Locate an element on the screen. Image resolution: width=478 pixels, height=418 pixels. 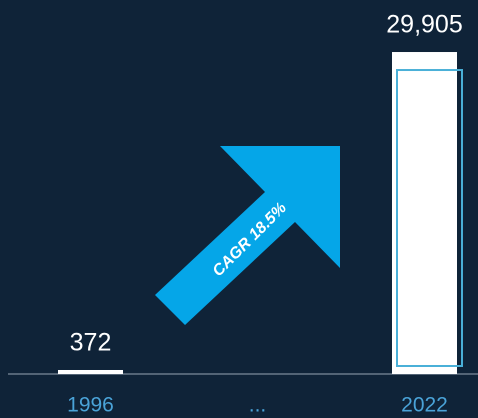
value-label: 372 is located at coordinates (91, 343).